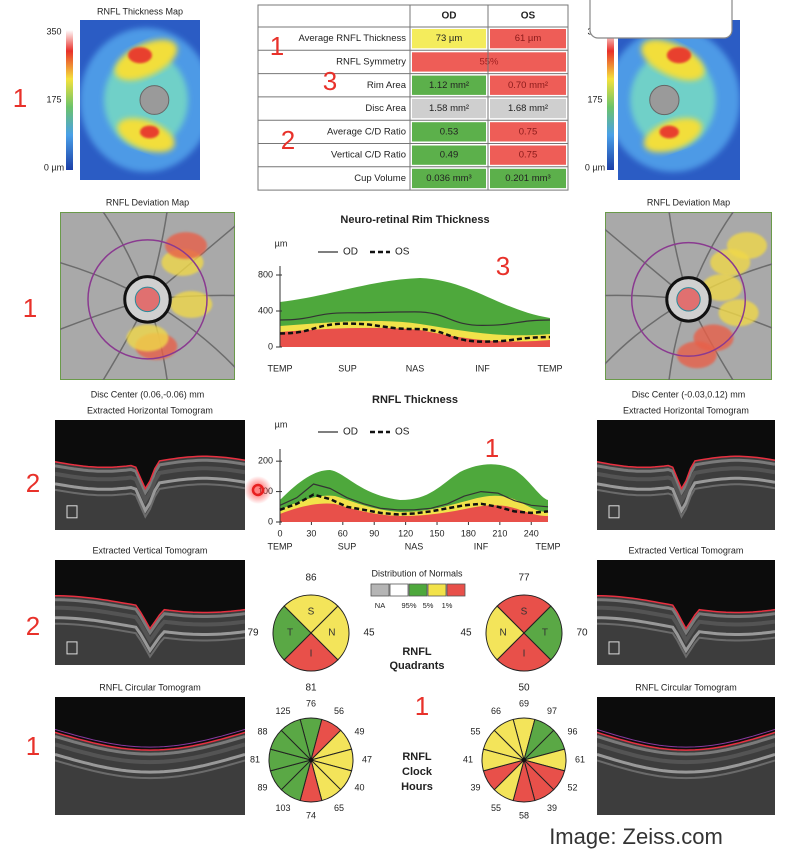  I want to click on retina-layer, so click(150, 773).